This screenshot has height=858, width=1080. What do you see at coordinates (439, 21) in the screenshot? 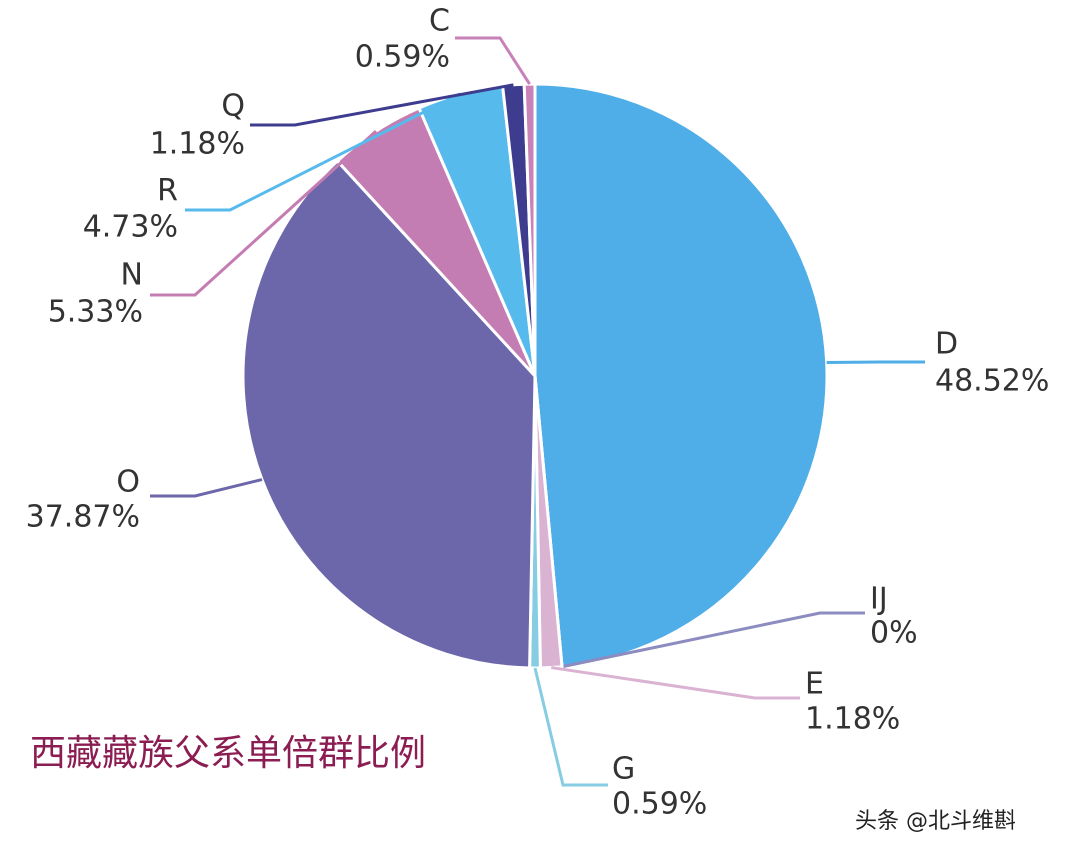
I see `category-label: C` at bounding box center [439, 21].